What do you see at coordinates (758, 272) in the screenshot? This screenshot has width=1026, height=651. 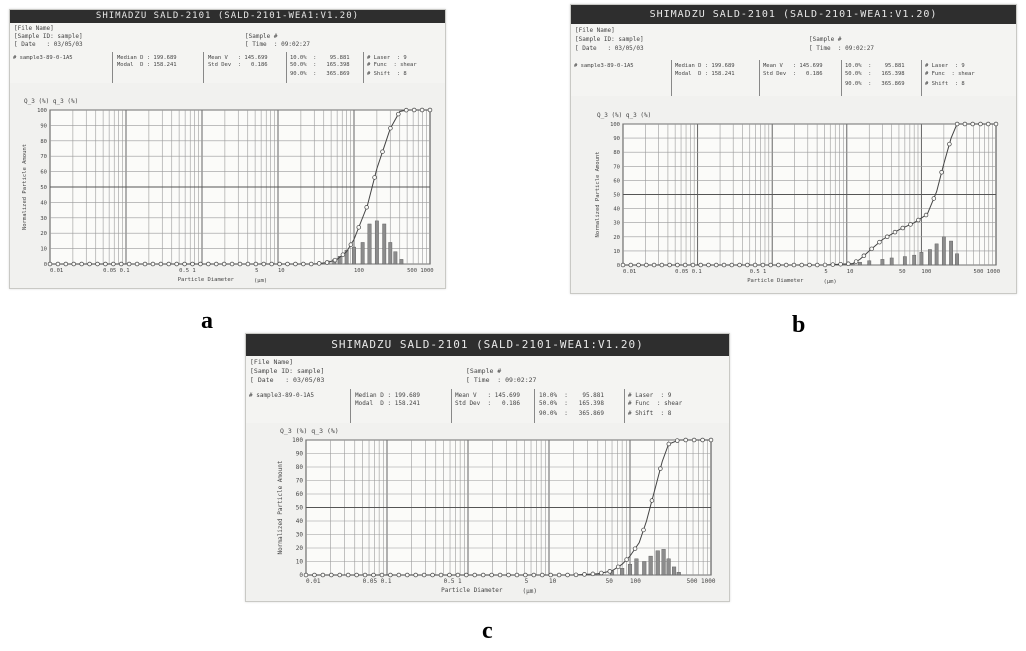 I see `x-tick-label: 0.5 1` at bounding box center [758, 272].